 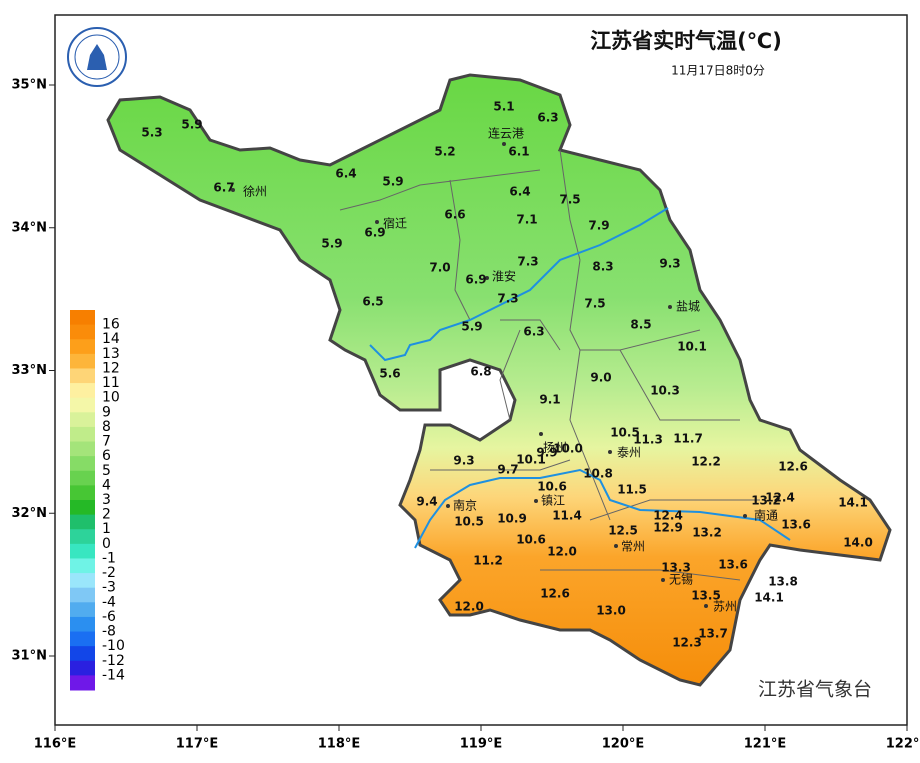 I want to click on legend-label: 14, so click(x=111, y=339).